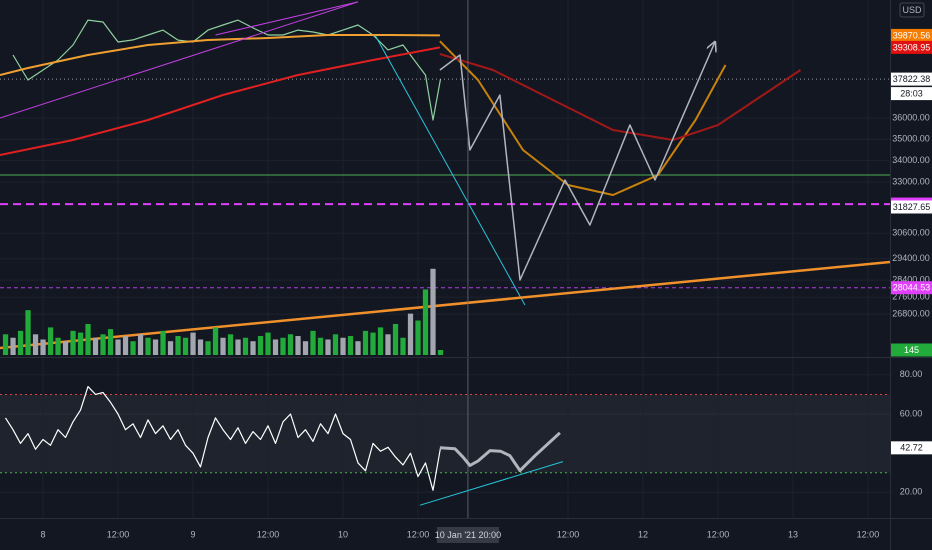 This screenshot has height=550, width=932. I want to click on price-tag-label: 28044.53, so click(912, 288).